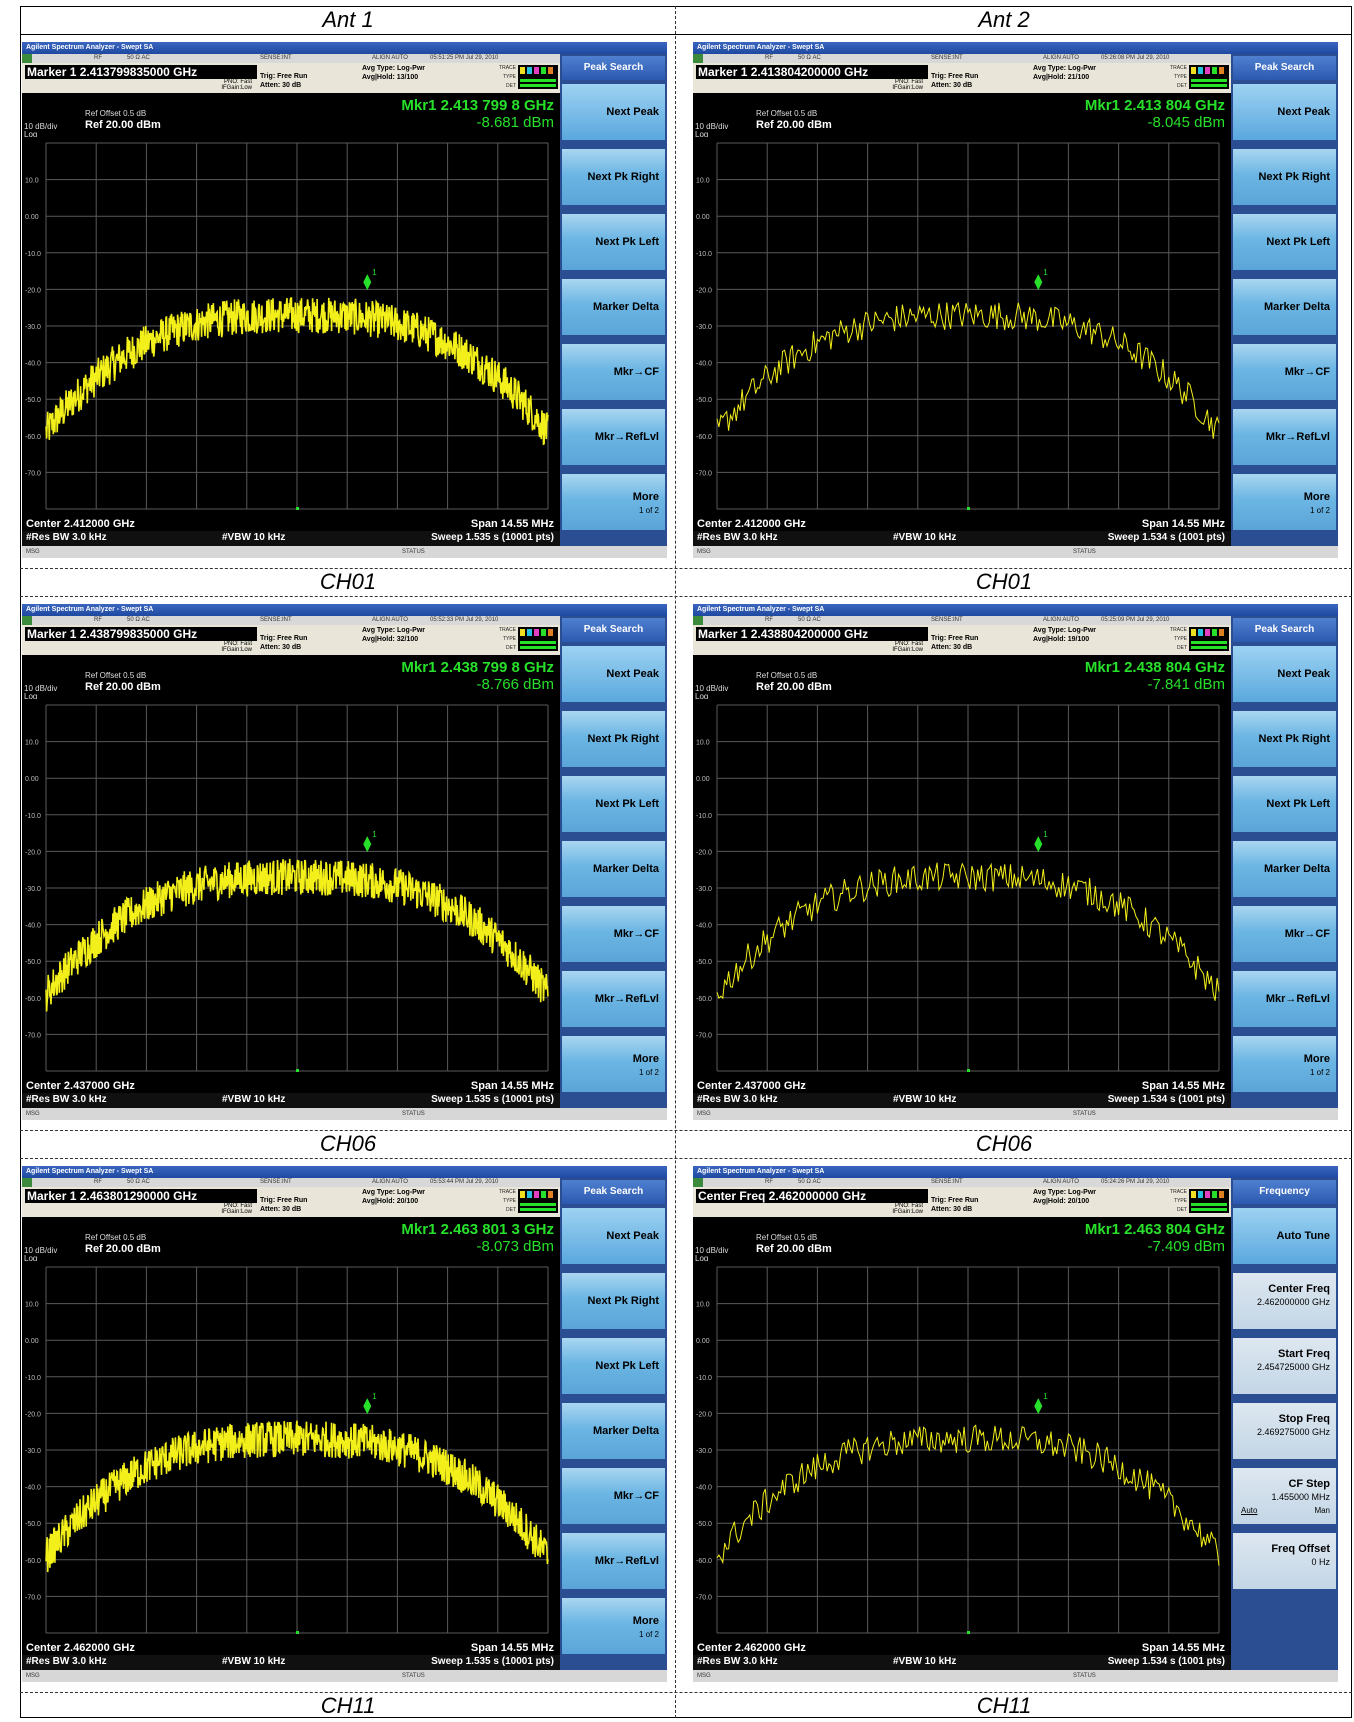 The height and width of the screenshot is (1722, 1354). I want to click on display-header, so click(291, 680).